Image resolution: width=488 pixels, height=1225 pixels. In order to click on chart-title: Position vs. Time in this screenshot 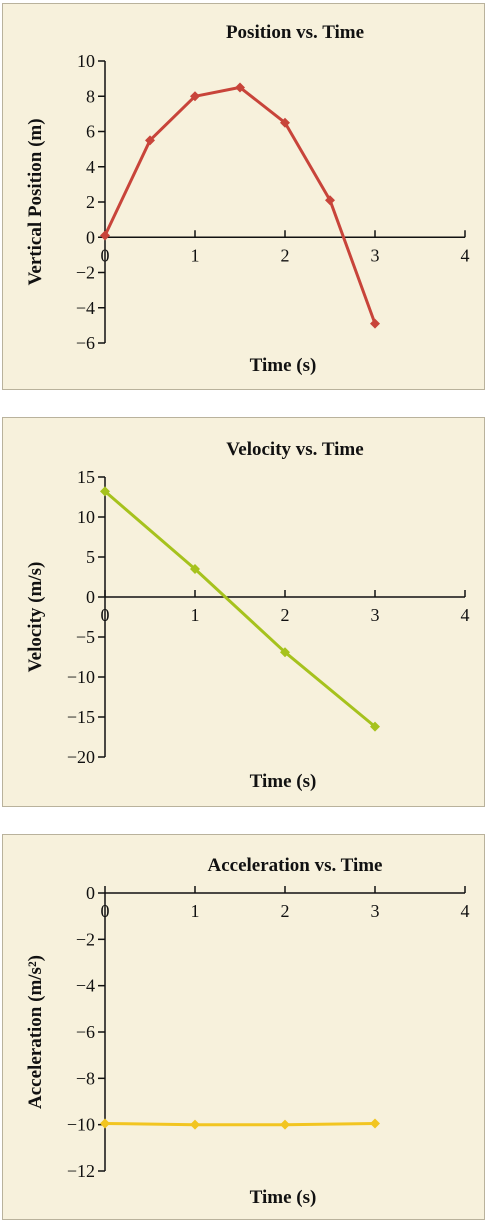, I will do `click(295, 32)`.